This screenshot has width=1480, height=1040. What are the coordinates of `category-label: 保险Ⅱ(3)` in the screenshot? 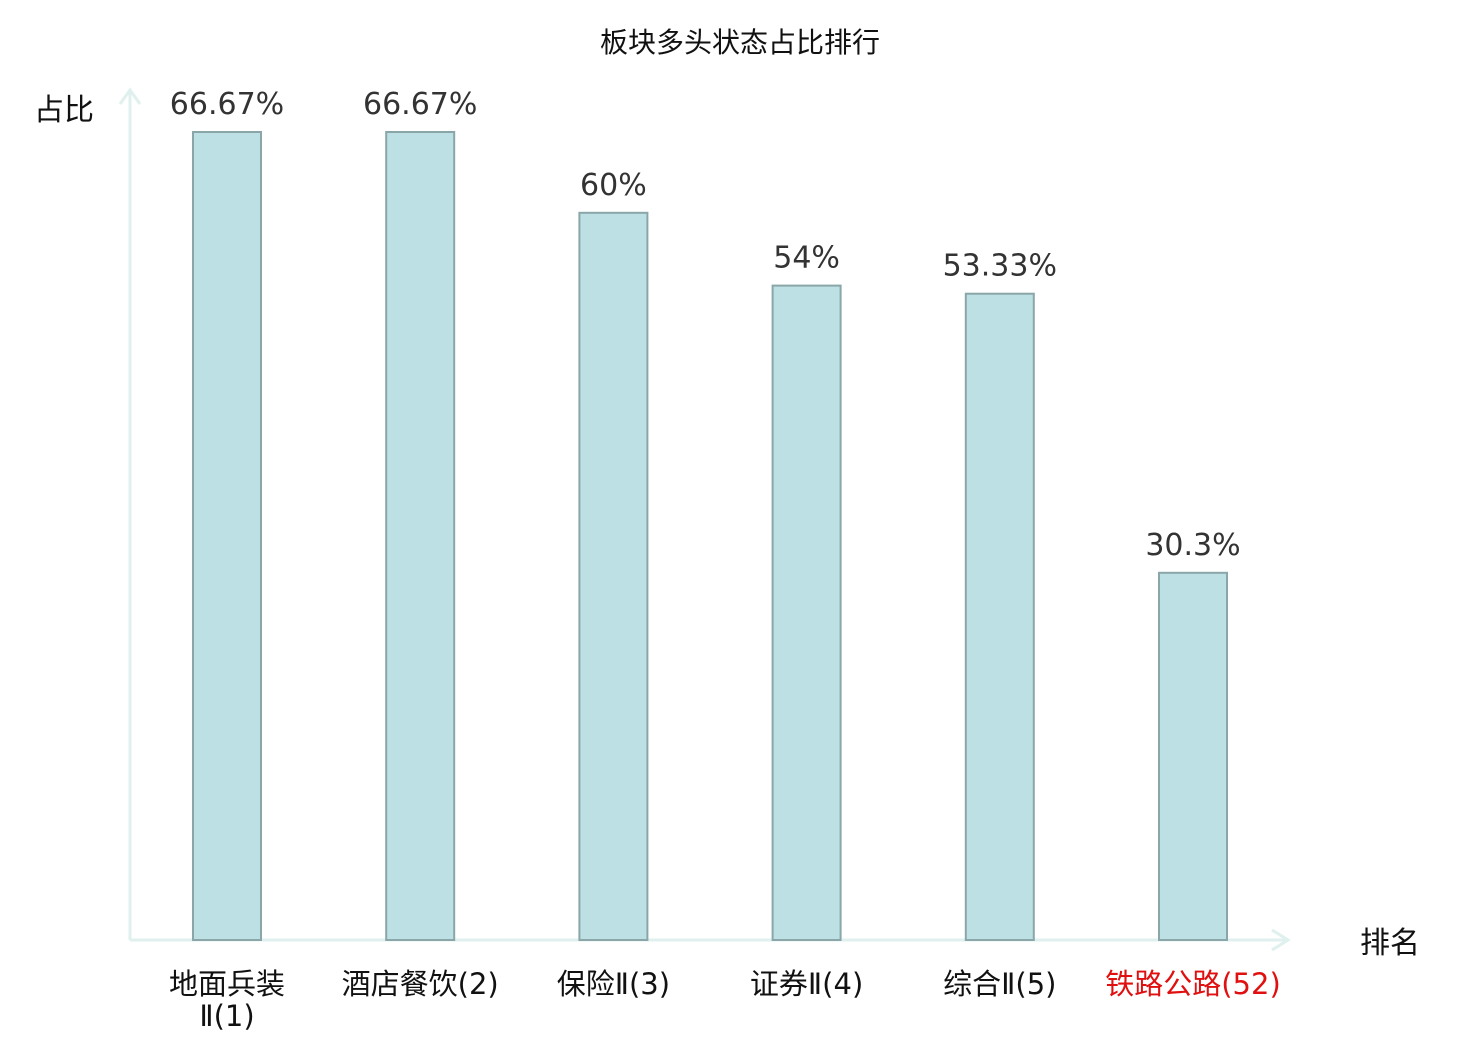 It's located at (613, 984).